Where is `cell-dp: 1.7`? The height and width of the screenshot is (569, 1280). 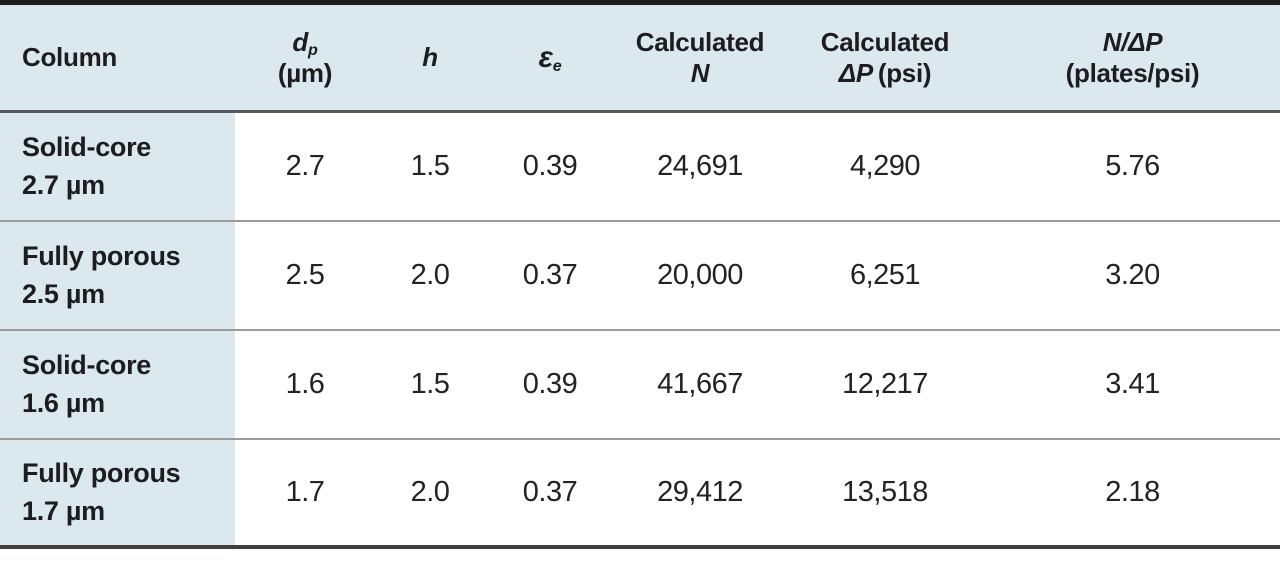
cell-dp: 1.7 is located at coordinates (305, 492).